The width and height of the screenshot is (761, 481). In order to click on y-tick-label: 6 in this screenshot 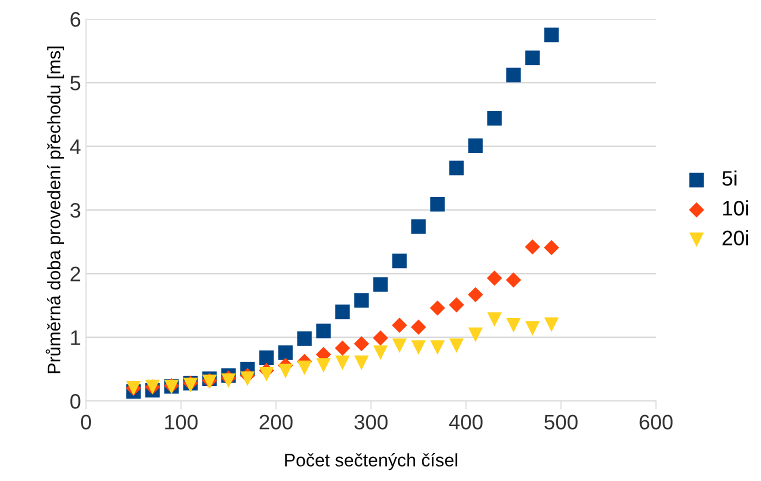, I will do `click(75, 19)`.